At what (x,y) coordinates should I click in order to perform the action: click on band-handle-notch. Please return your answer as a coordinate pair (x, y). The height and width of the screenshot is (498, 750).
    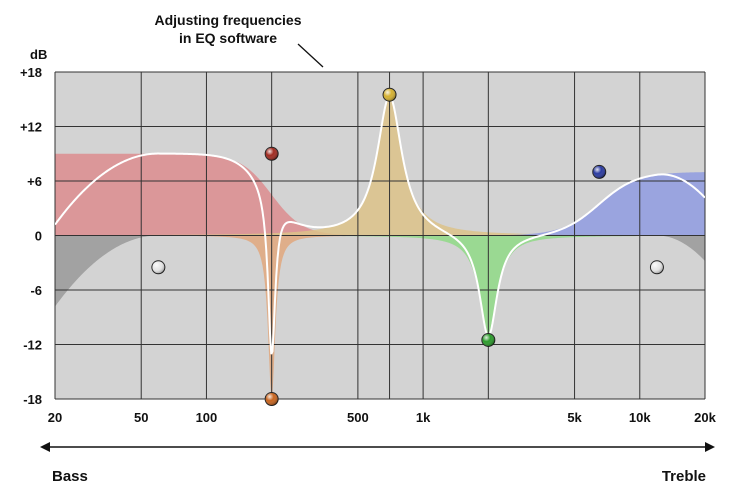
    Looking at the image, I should click on (271, 399).